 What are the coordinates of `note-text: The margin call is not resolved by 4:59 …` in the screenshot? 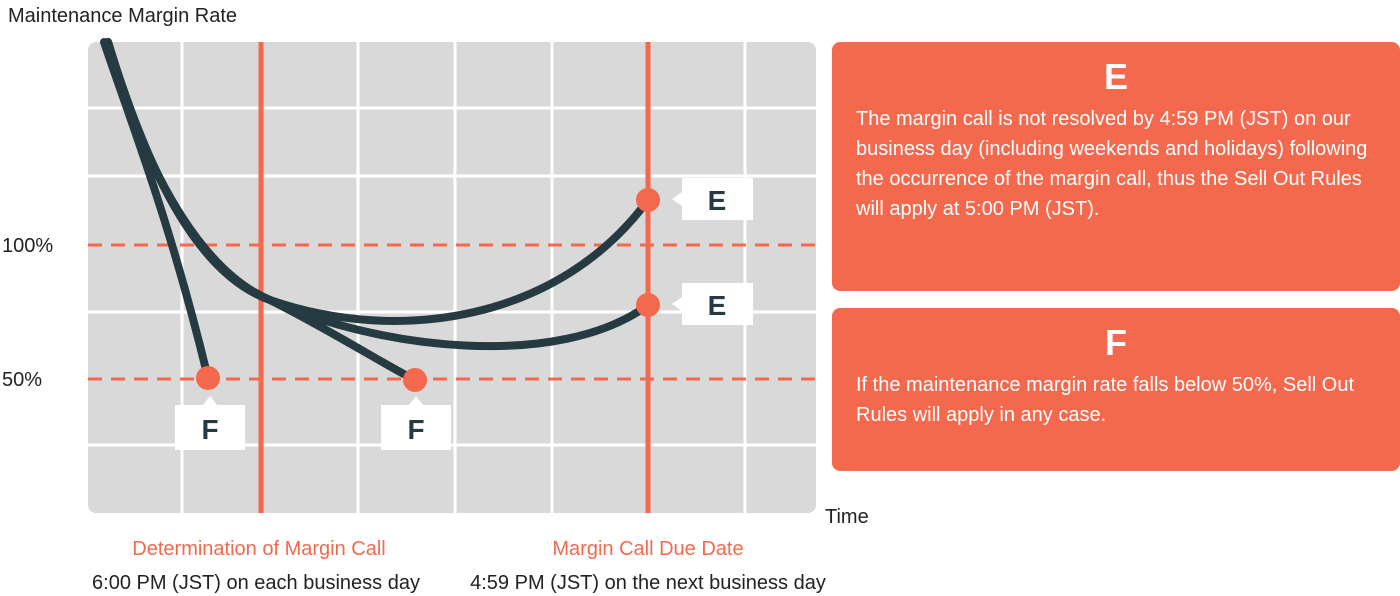 It's located at (1112, 164).